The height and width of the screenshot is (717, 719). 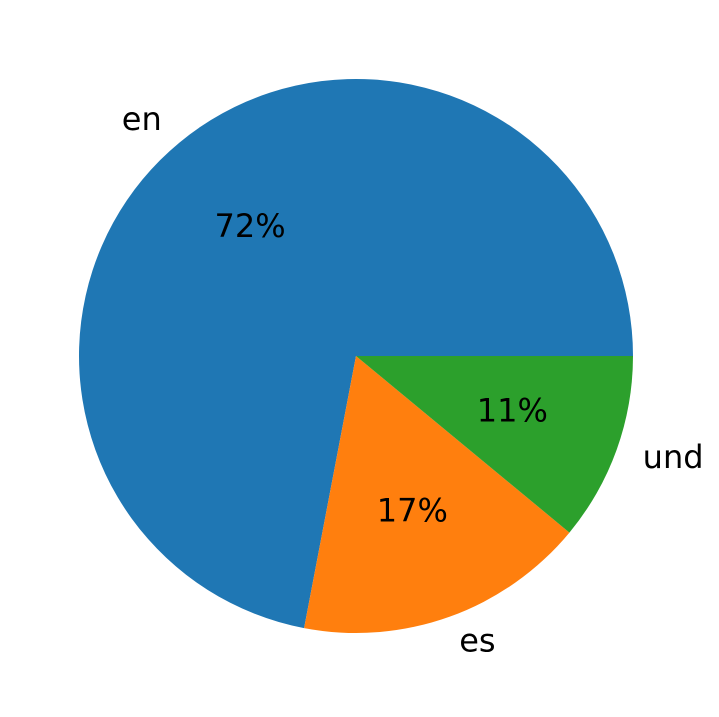 What do you see at coordinates (477, 641) in the screenshot?
I see `slice-label: es` at bounding box center [477, 641].